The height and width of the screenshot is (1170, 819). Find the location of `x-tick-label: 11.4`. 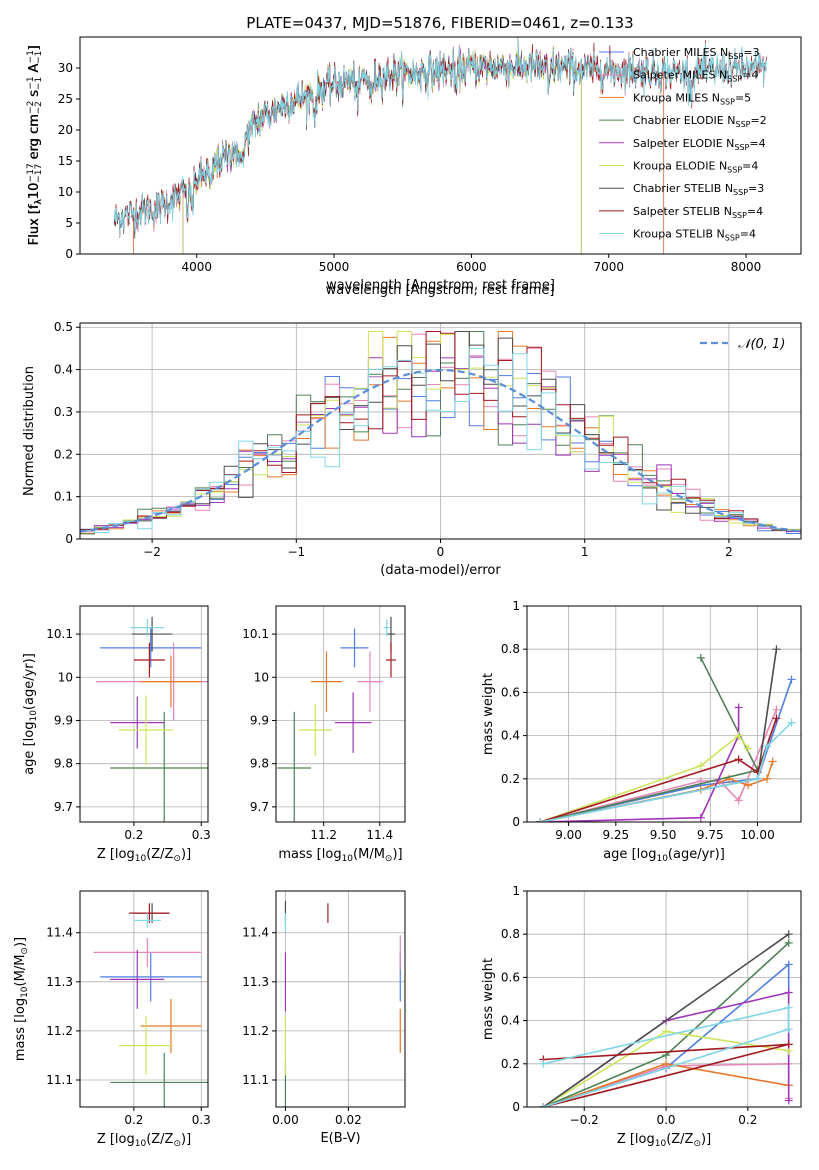

x-tick-label: 11.4 is located at coordinates (379, 835).